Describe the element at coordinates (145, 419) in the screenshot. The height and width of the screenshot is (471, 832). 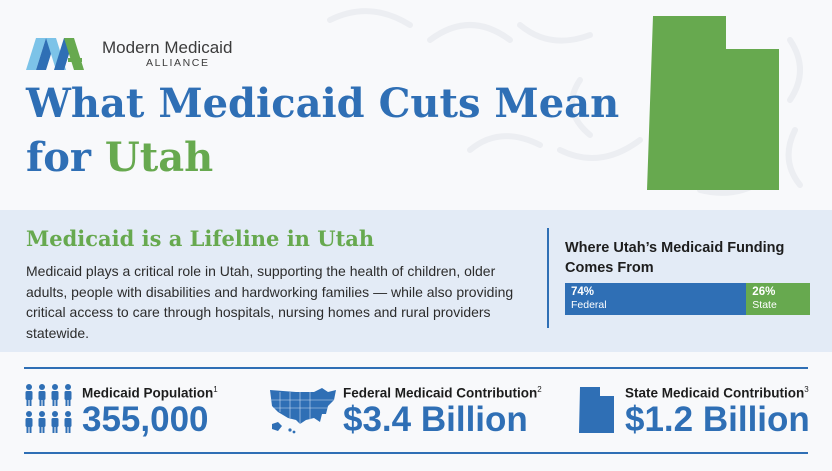
I see `stat-population-value: 355,000` at that location.